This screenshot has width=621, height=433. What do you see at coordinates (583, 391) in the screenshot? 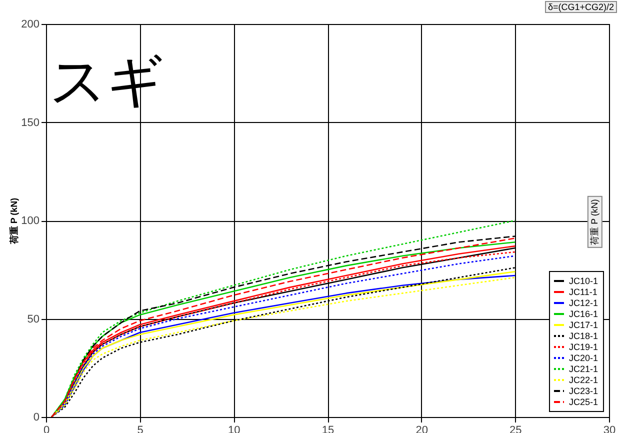
I see `legend-label: JC23-1` at bounding box center [583, 391].